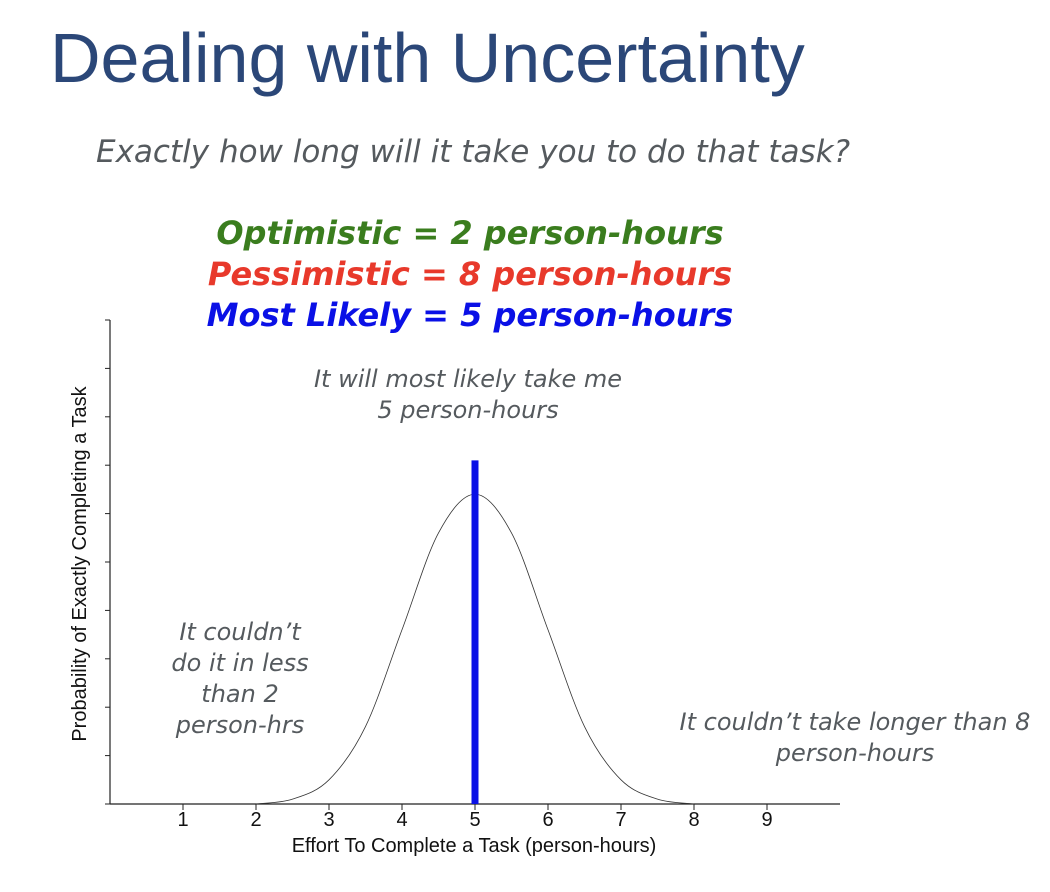 The width and height of the screenshot is (1050, 892). I want to click on optimistic-note-line: person-hrs, so click(240, 725).